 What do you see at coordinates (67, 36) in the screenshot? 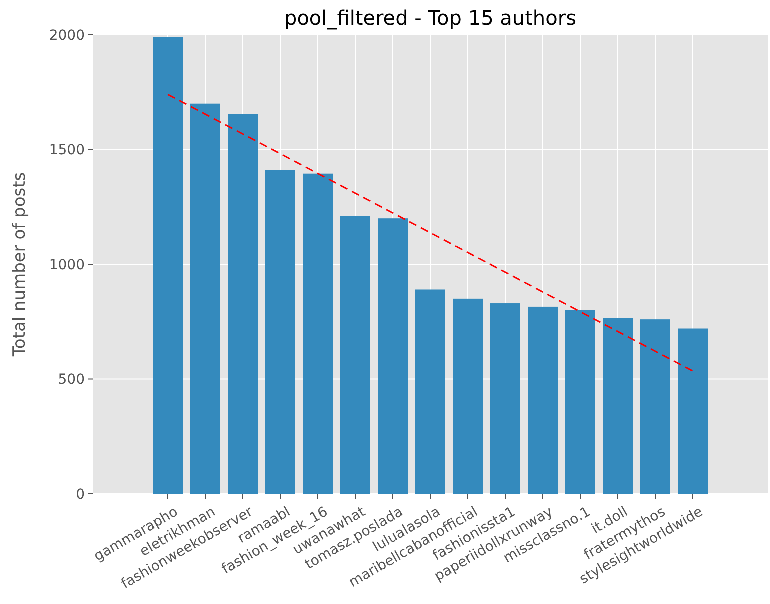
I see `y-tick-label: 2000` at bounding box center [67, 36].